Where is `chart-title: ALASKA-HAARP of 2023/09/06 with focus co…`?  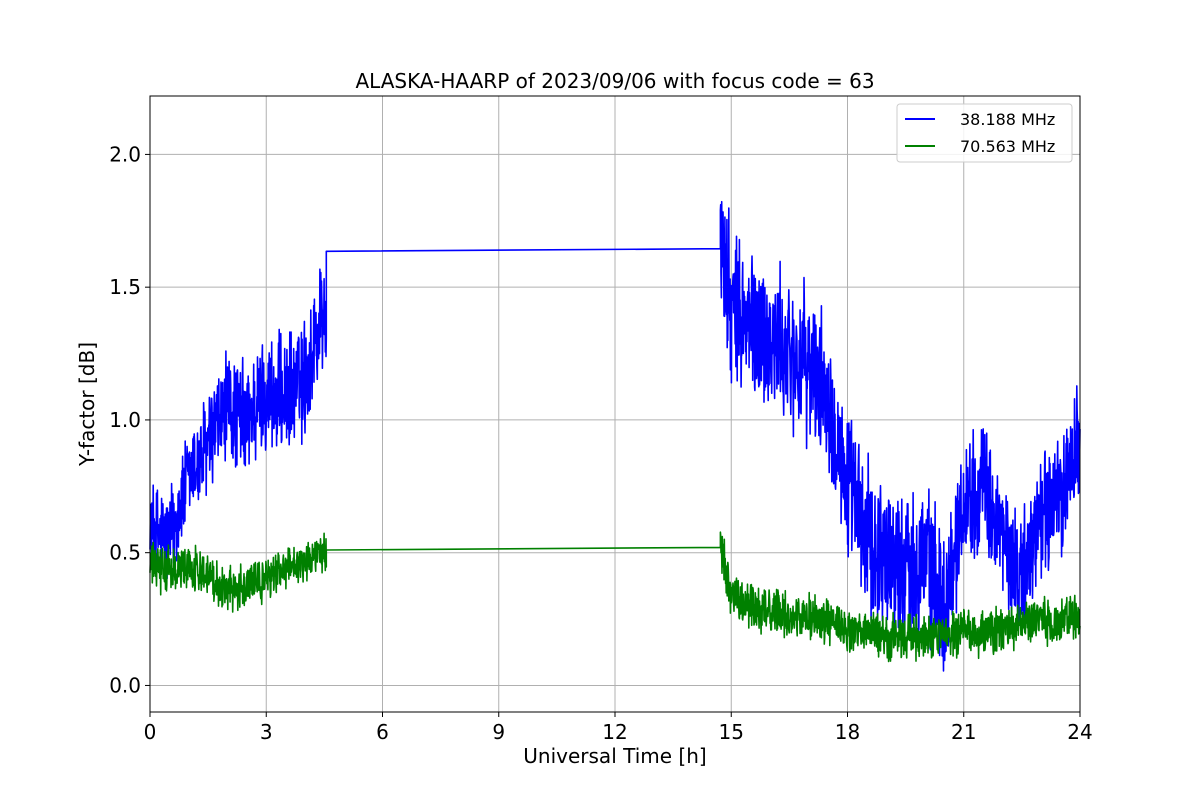 chart-title: ALASKA-HAARP of 2023/09/06 with focus co… is located at coordinates (614, 81).